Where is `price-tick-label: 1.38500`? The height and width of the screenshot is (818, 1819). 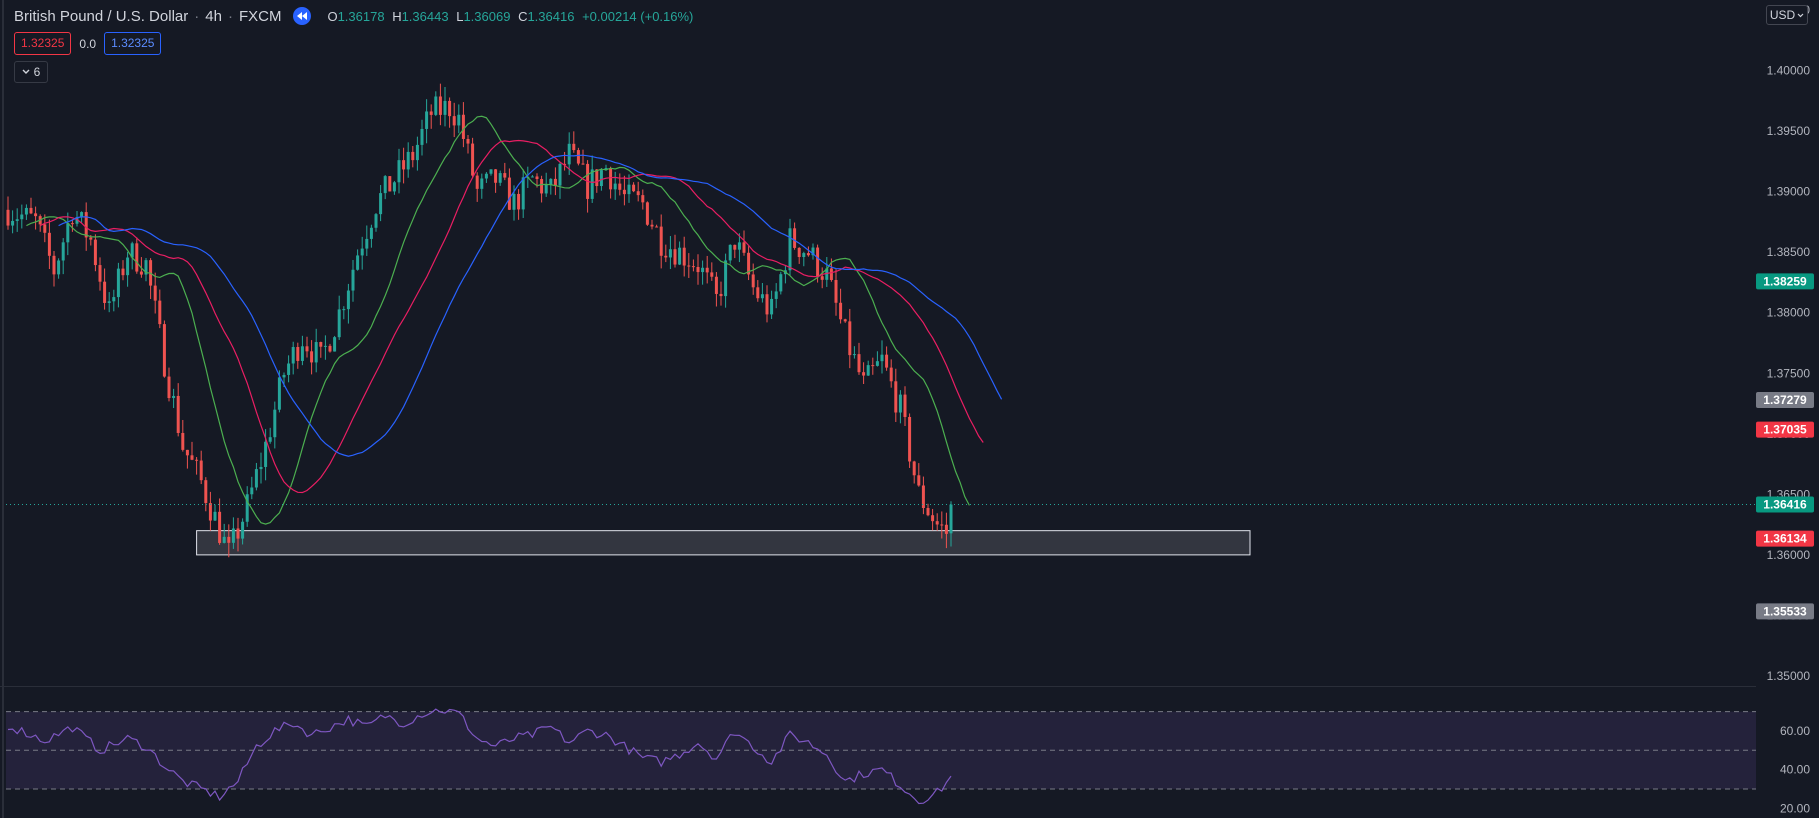 price-tick-label: 1.38500 is located at coordinates (1789, 252).